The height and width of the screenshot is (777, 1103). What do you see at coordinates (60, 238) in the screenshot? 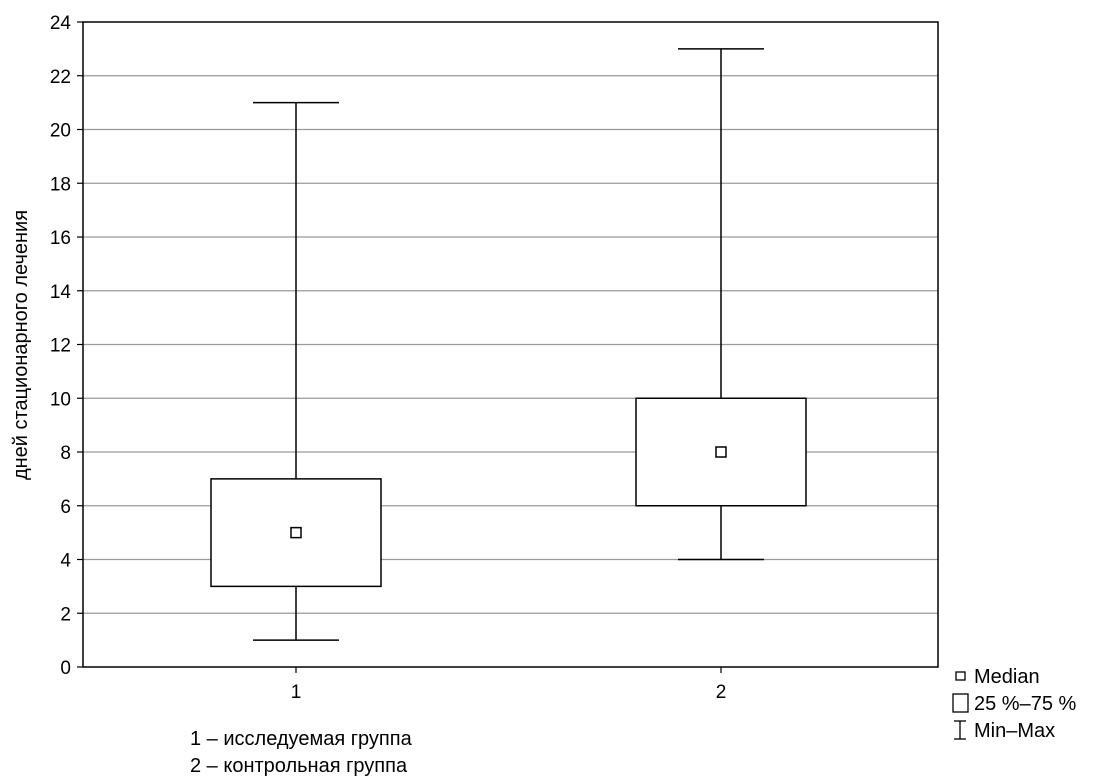
I see `y-tick-label: 16` at bounding box center [60, 238].